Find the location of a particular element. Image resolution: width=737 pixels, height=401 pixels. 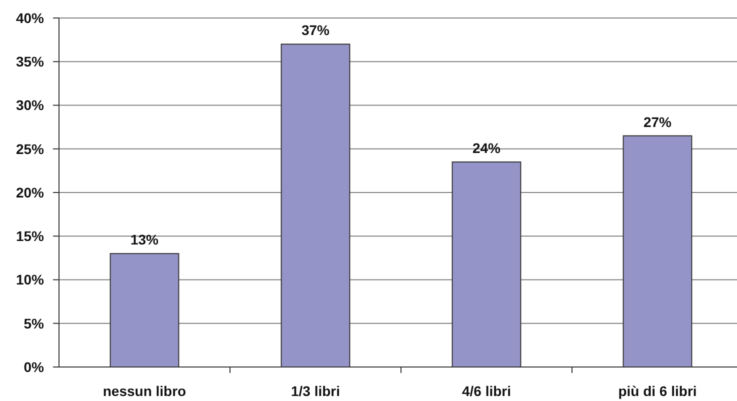

x-tick-label: nessun libro is located at coordinates (144, 391).